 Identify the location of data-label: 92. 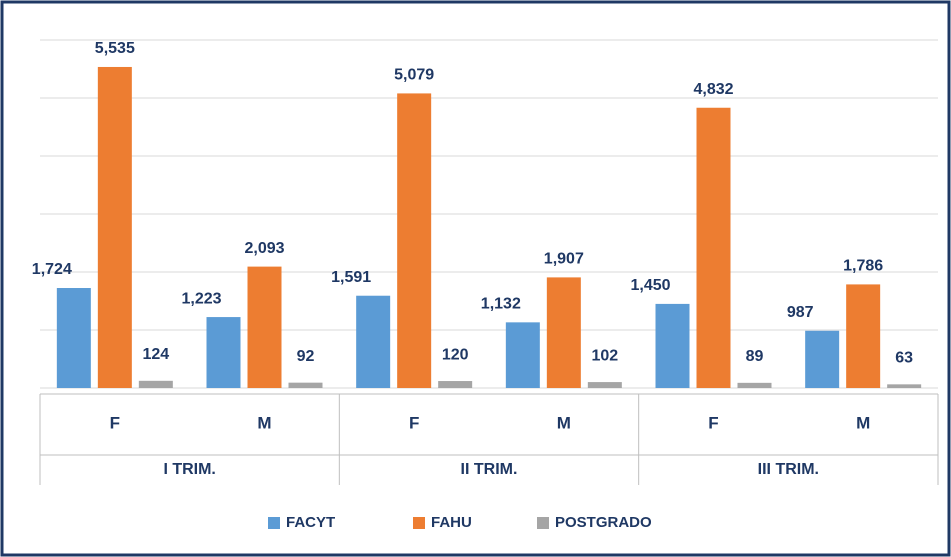
(306, 356).